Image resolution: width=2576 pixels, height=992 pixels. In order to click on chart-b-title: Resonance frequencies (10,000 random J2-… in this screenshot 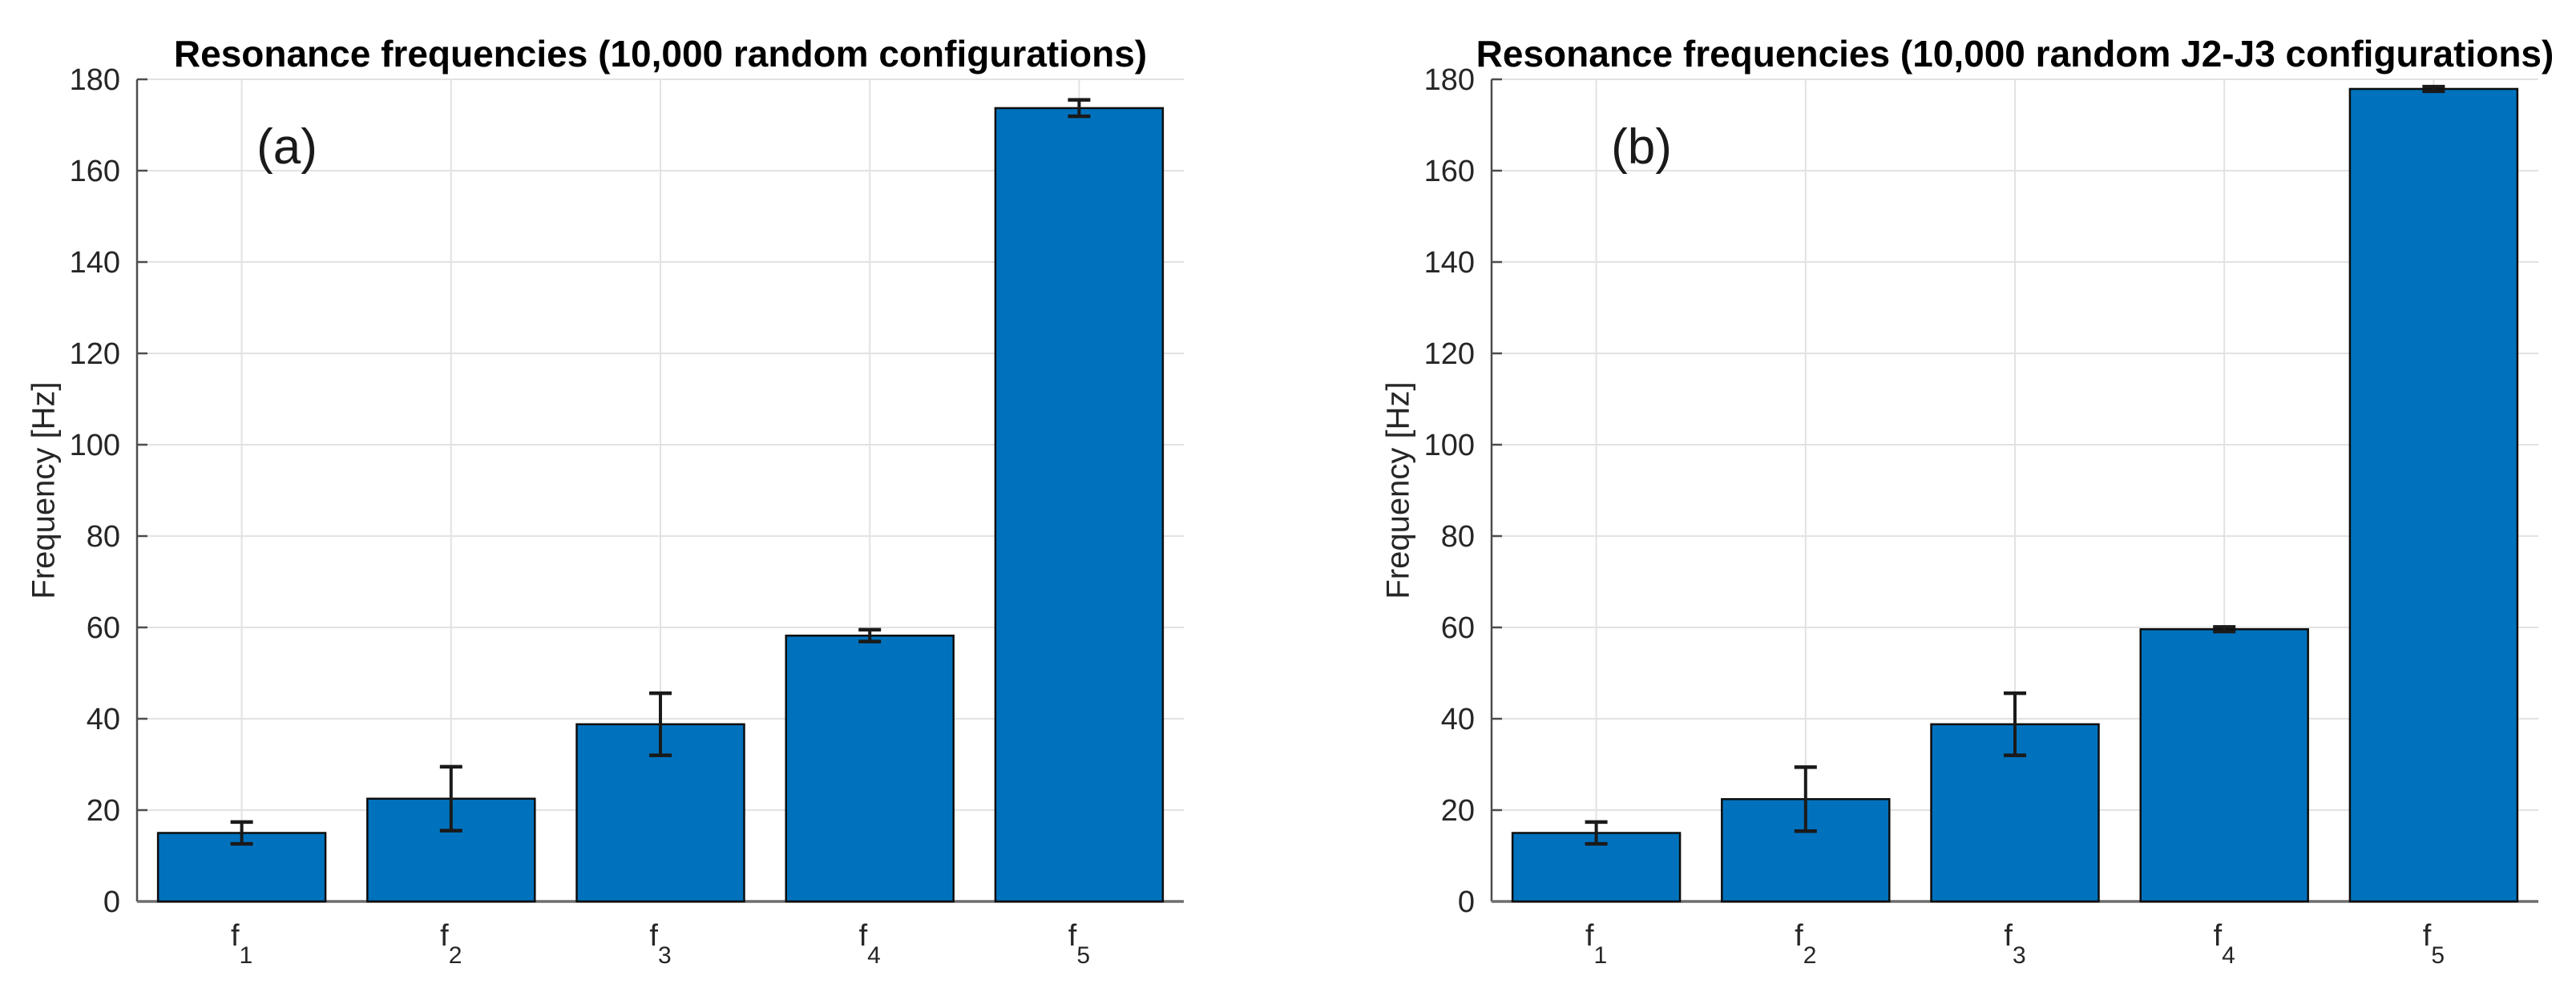, I will do `click(2015, 54)`.